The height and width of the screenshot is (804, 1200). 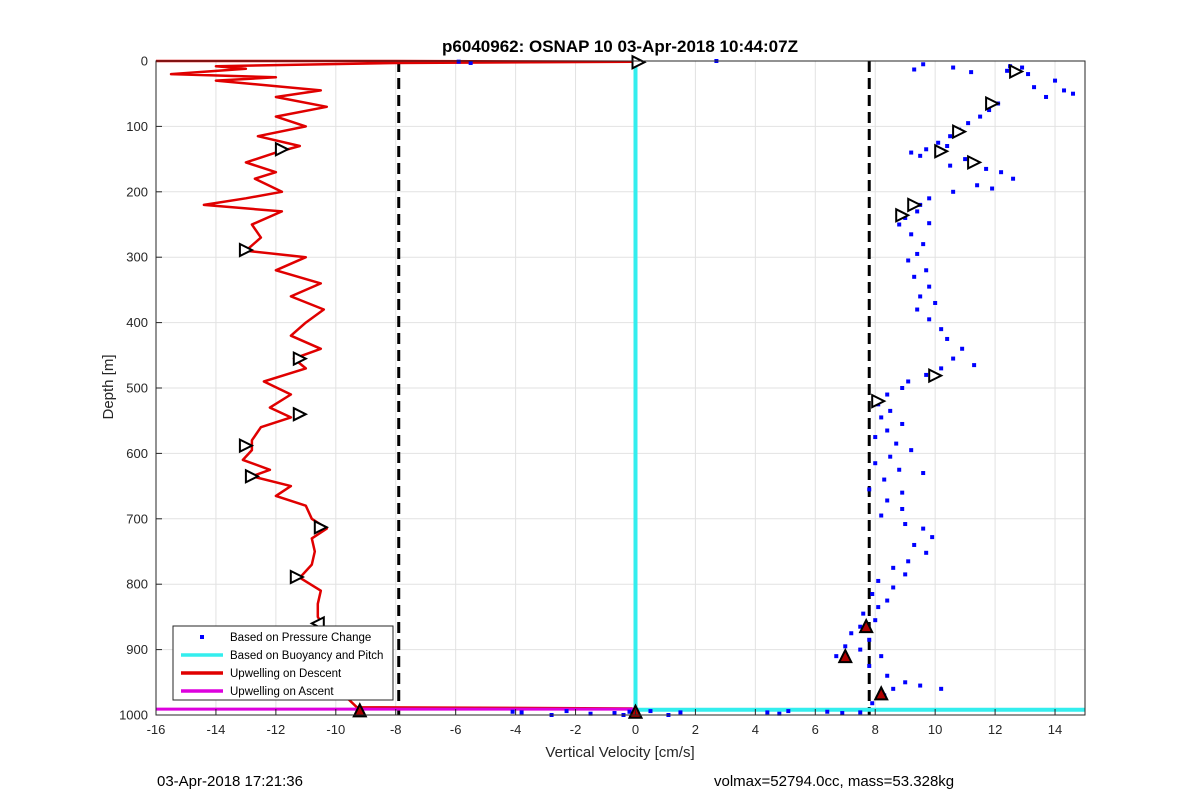 I want to click on legend-label: Upwelling on Descent, so click(x=286, y=674).